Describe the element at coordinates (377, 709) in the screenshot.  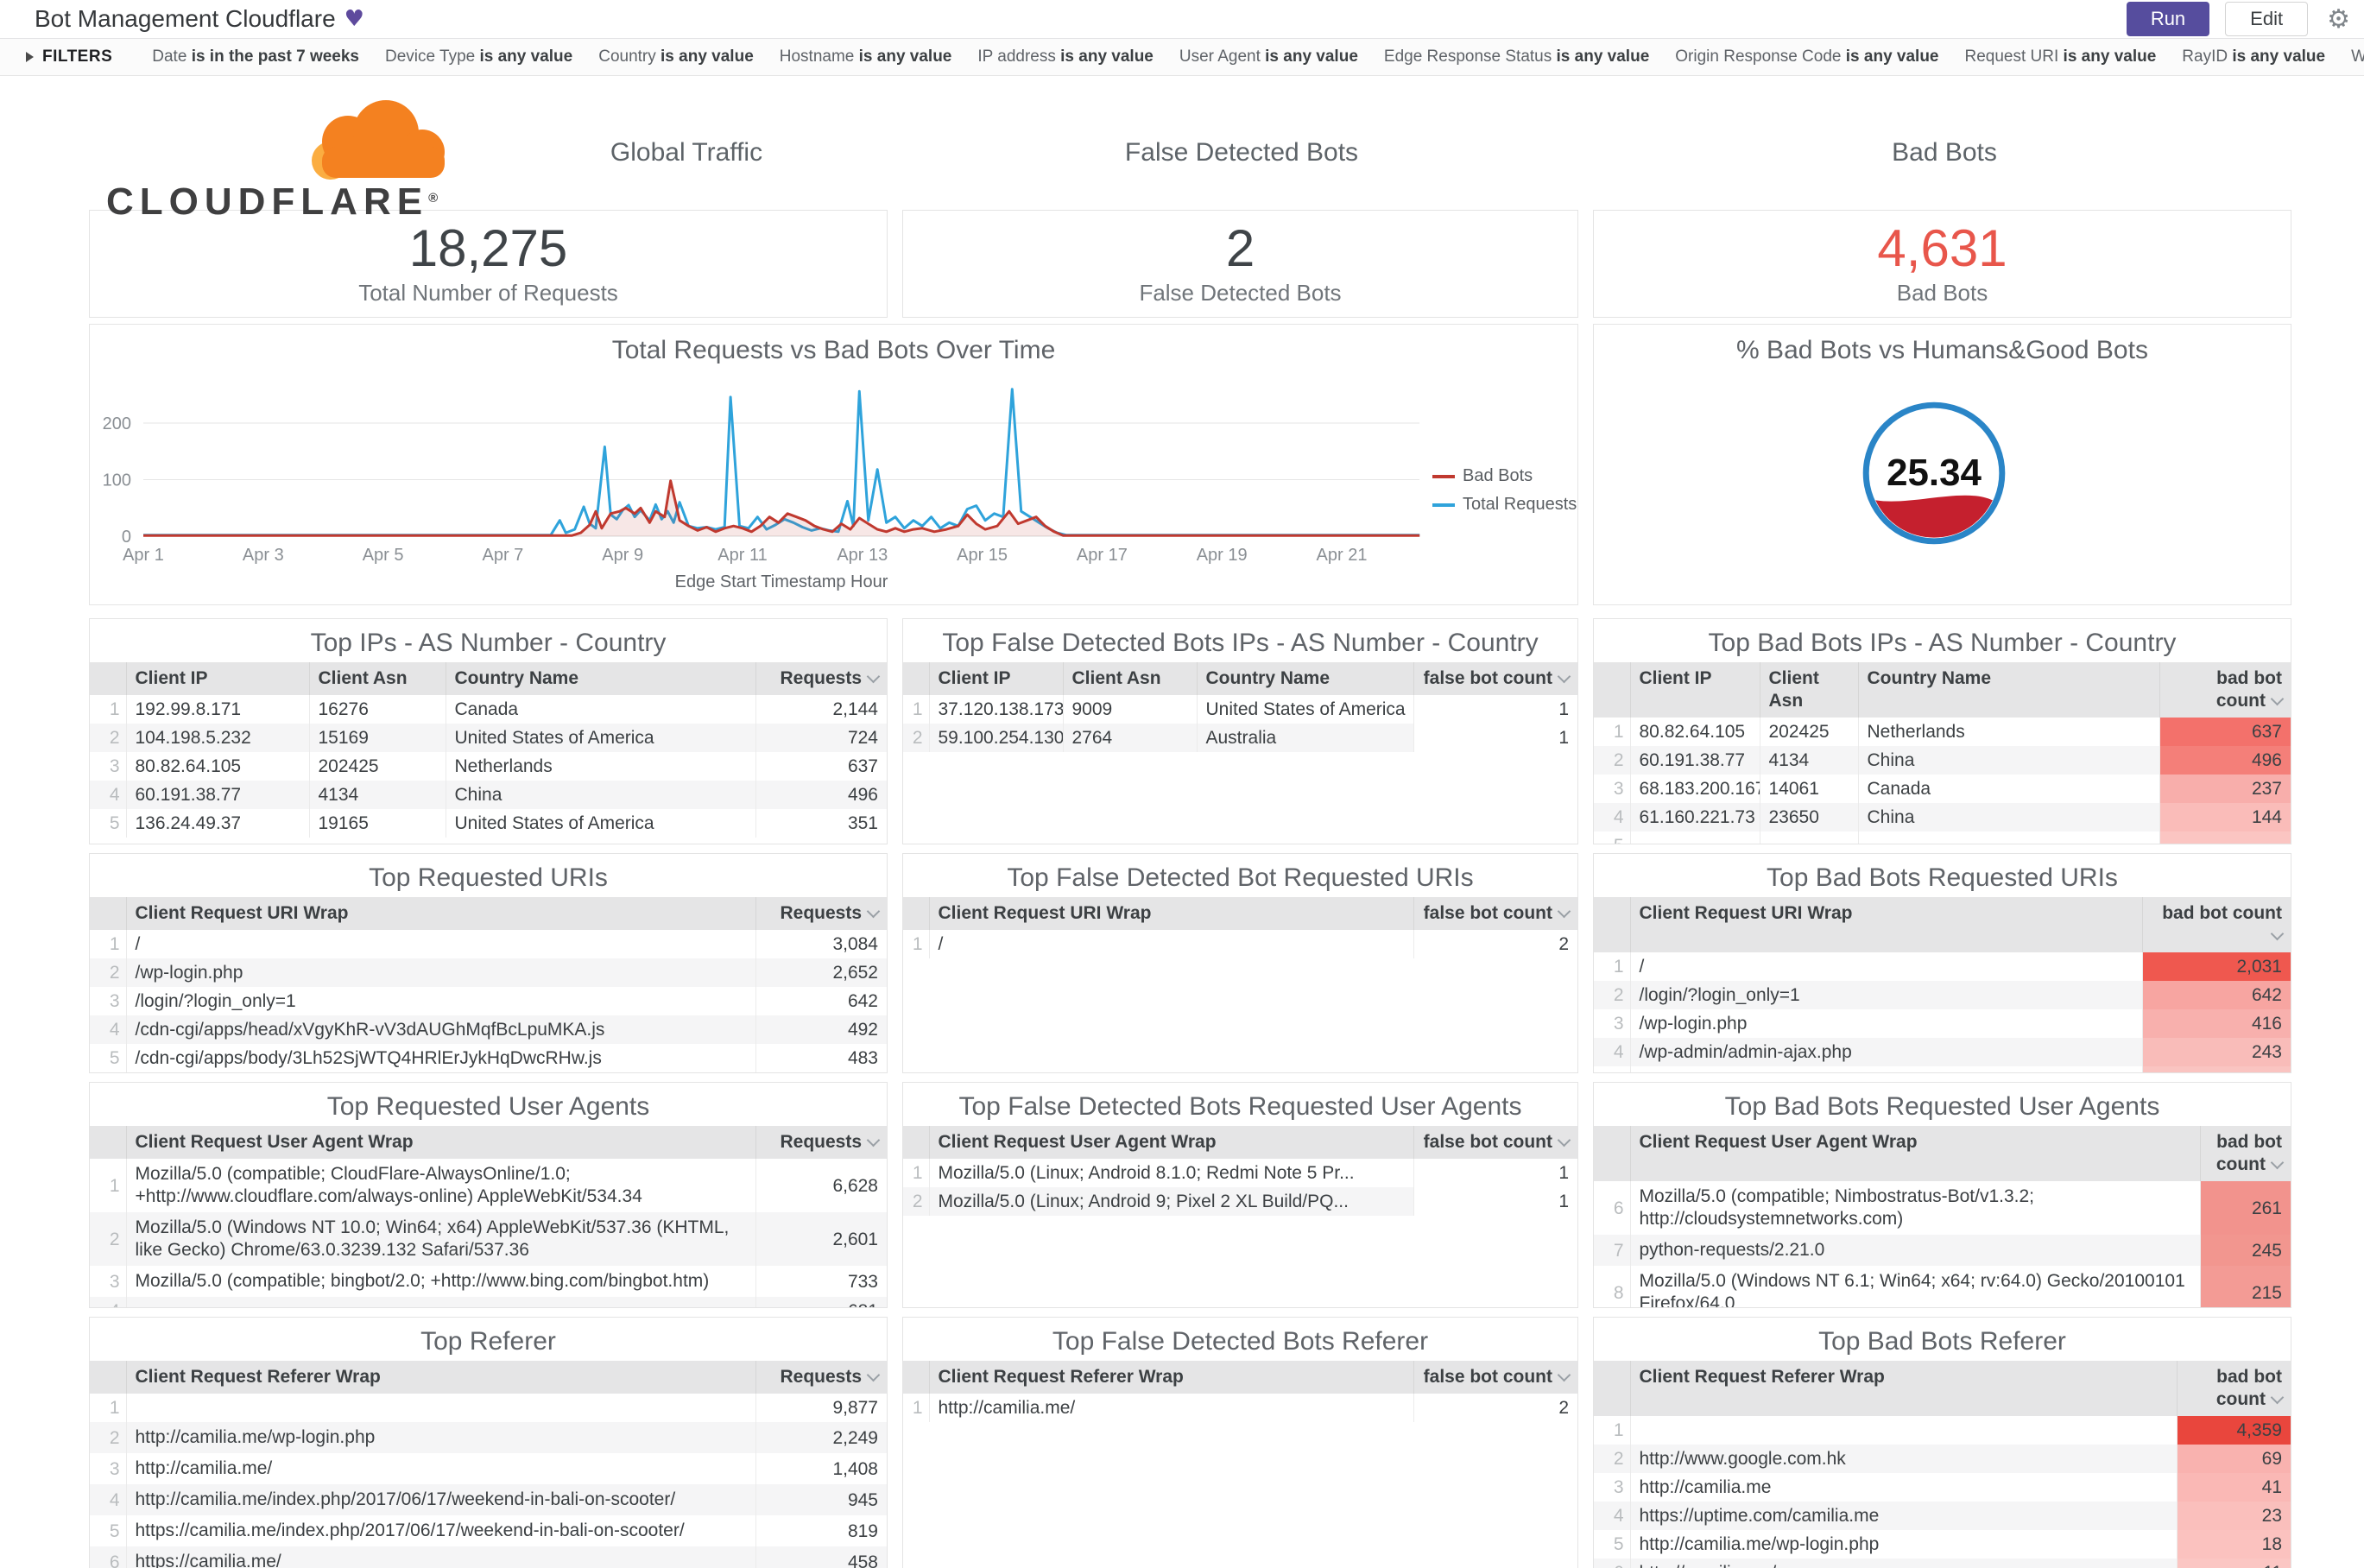
I see `table-cell: 16276` at that location.